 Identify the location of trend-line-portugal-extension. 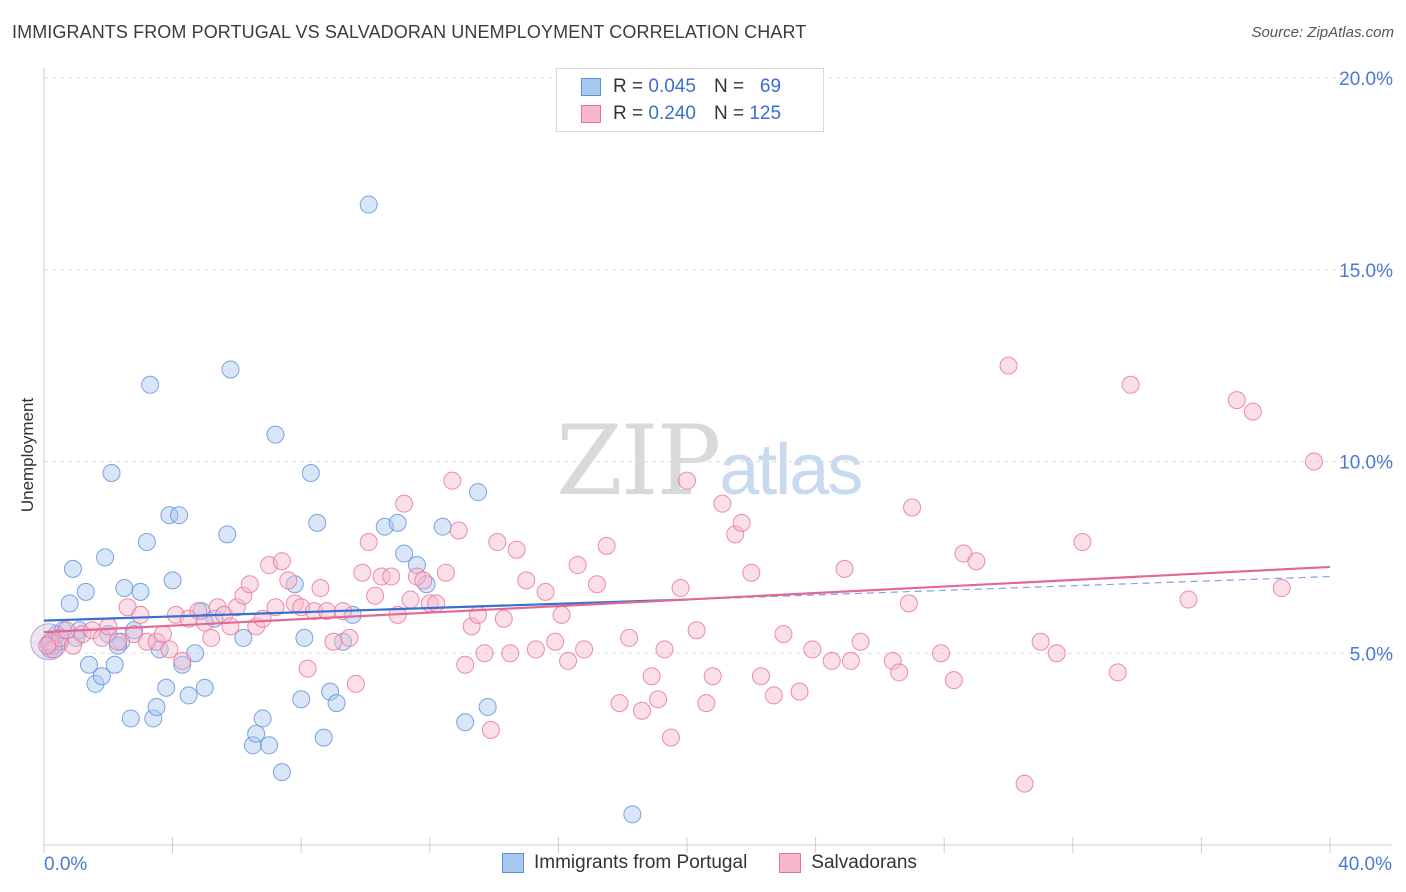
(1008, 588).